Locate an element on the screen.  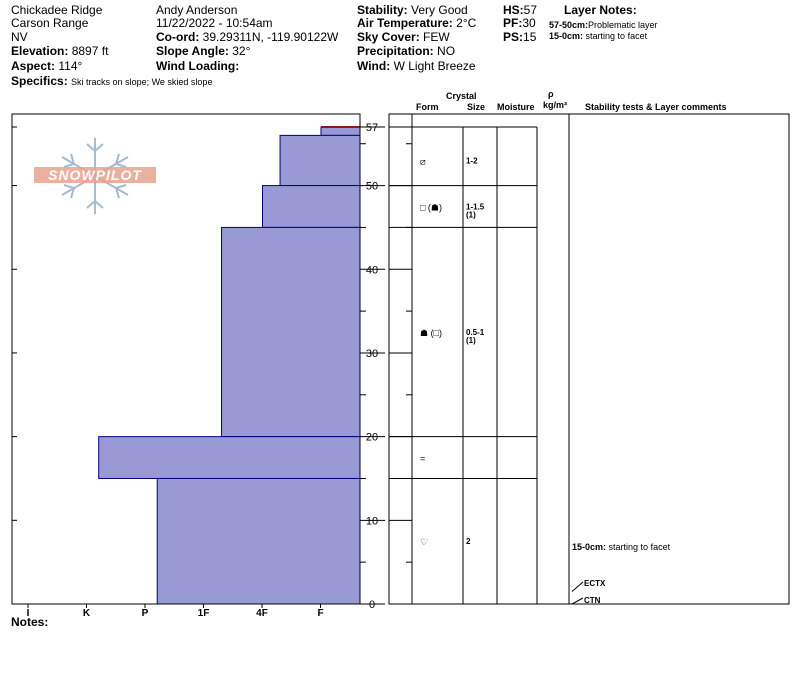
pf-label: PF: is located at coordinates (513, 23).